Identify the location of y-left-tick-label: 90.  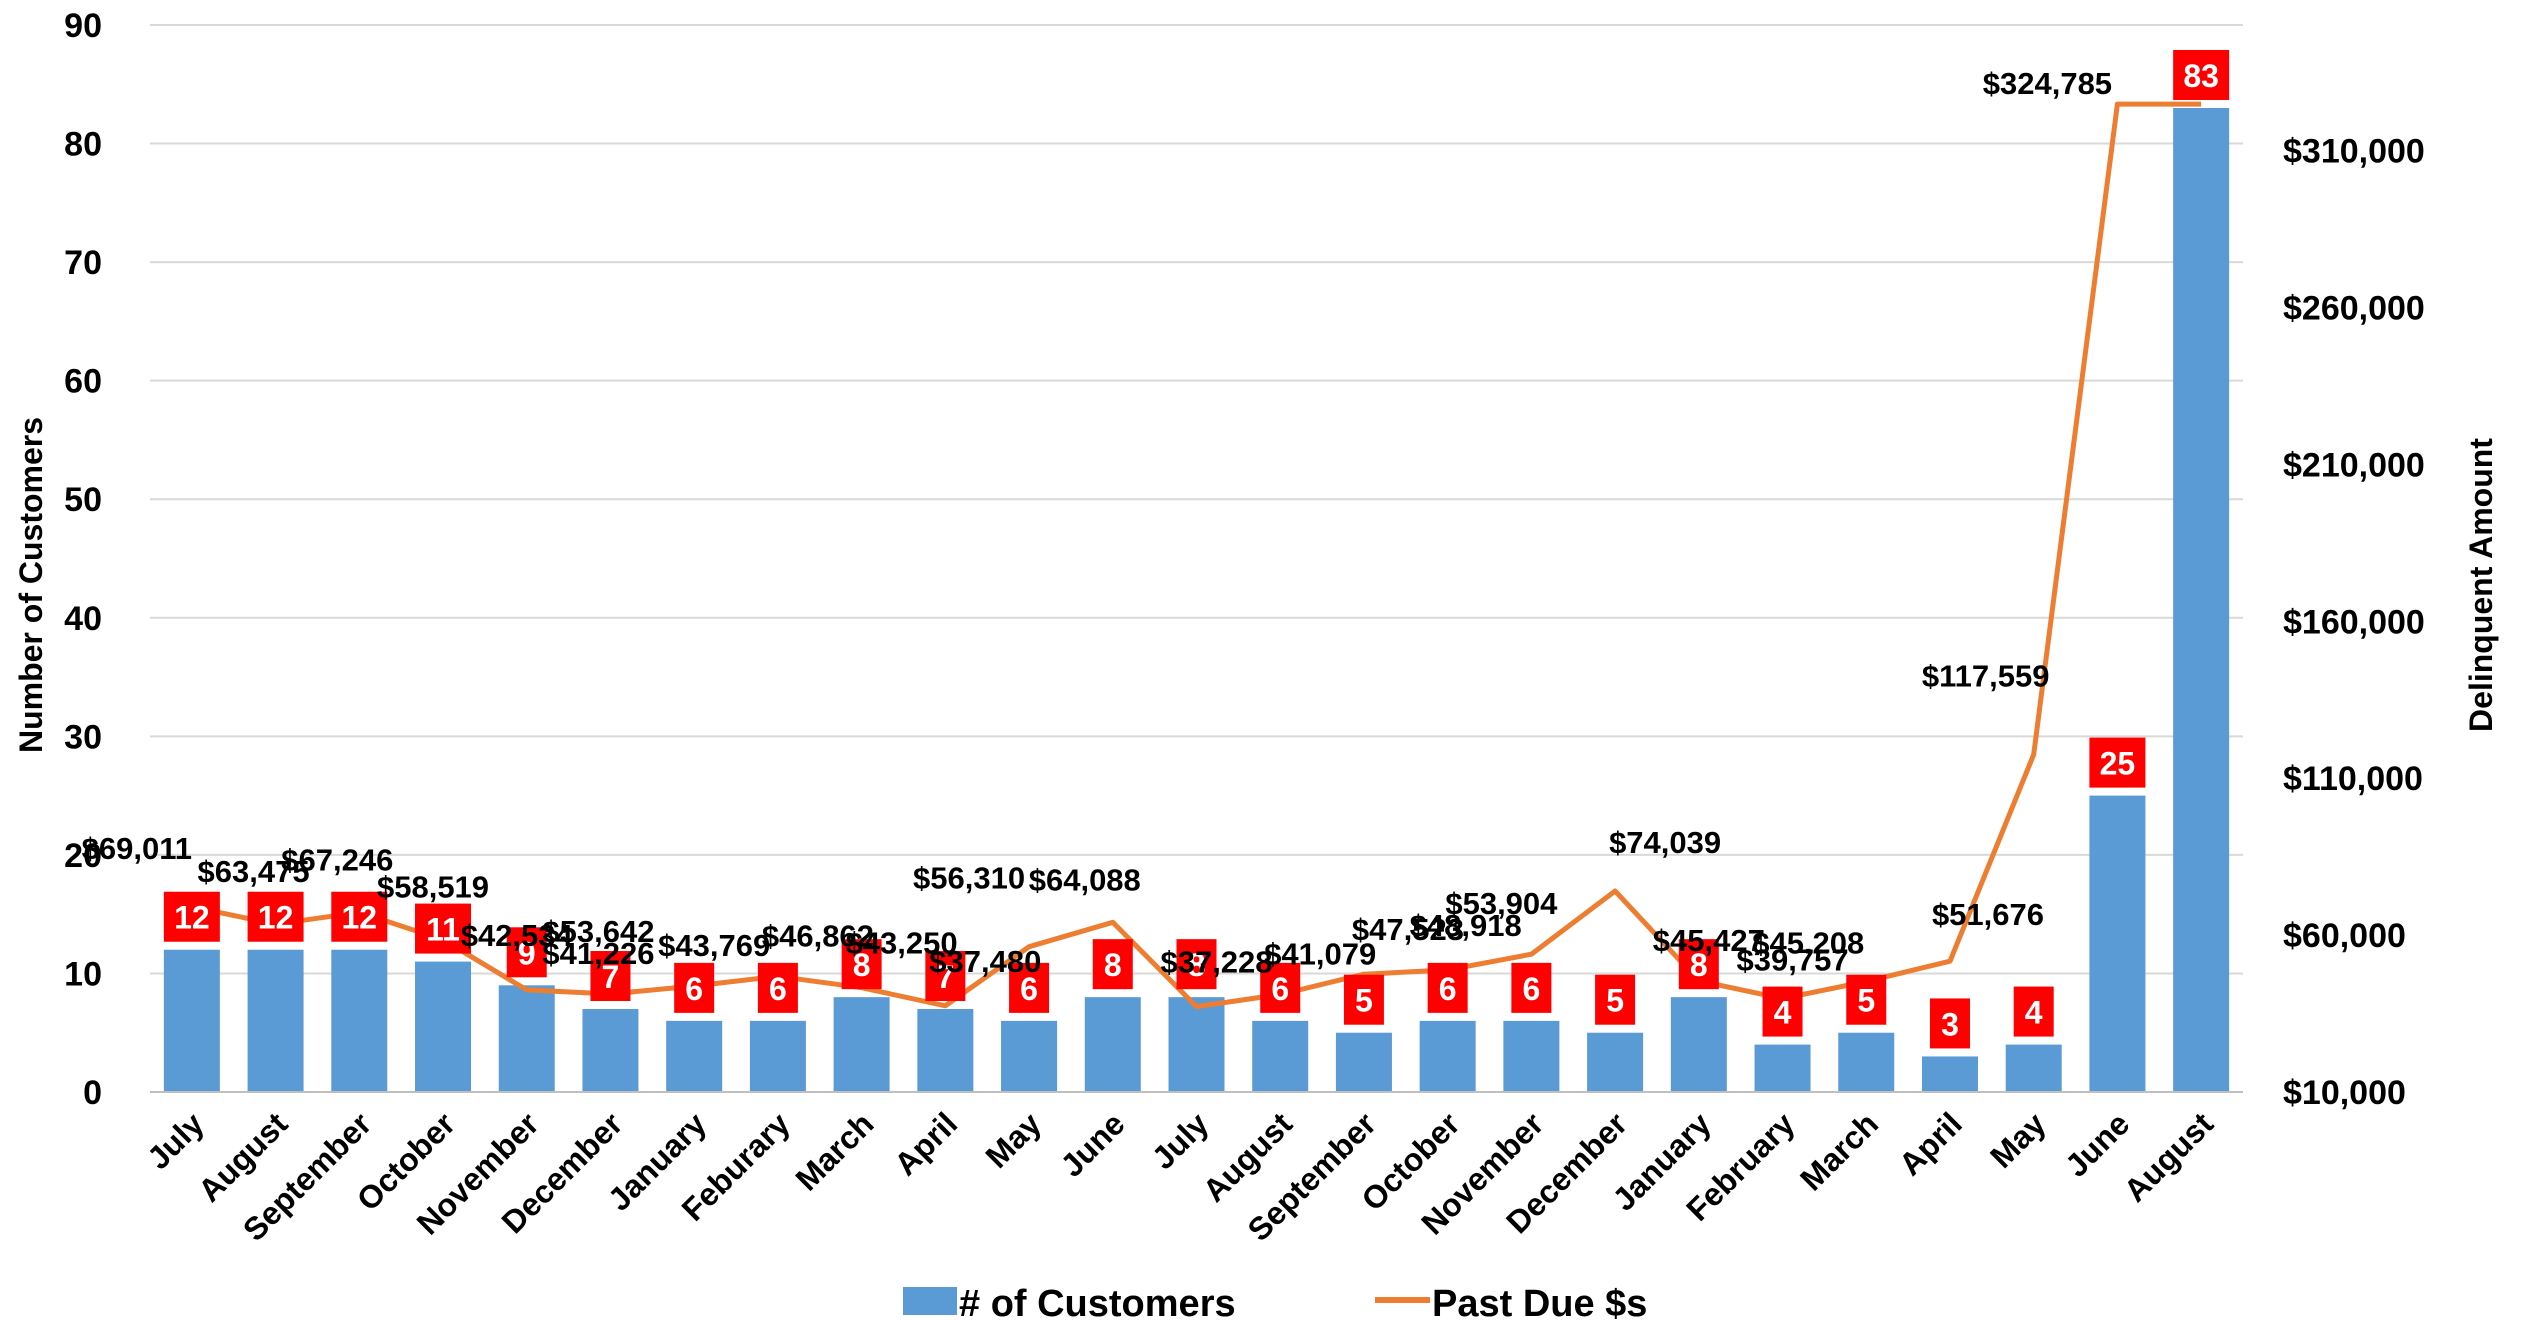
(83, 26).